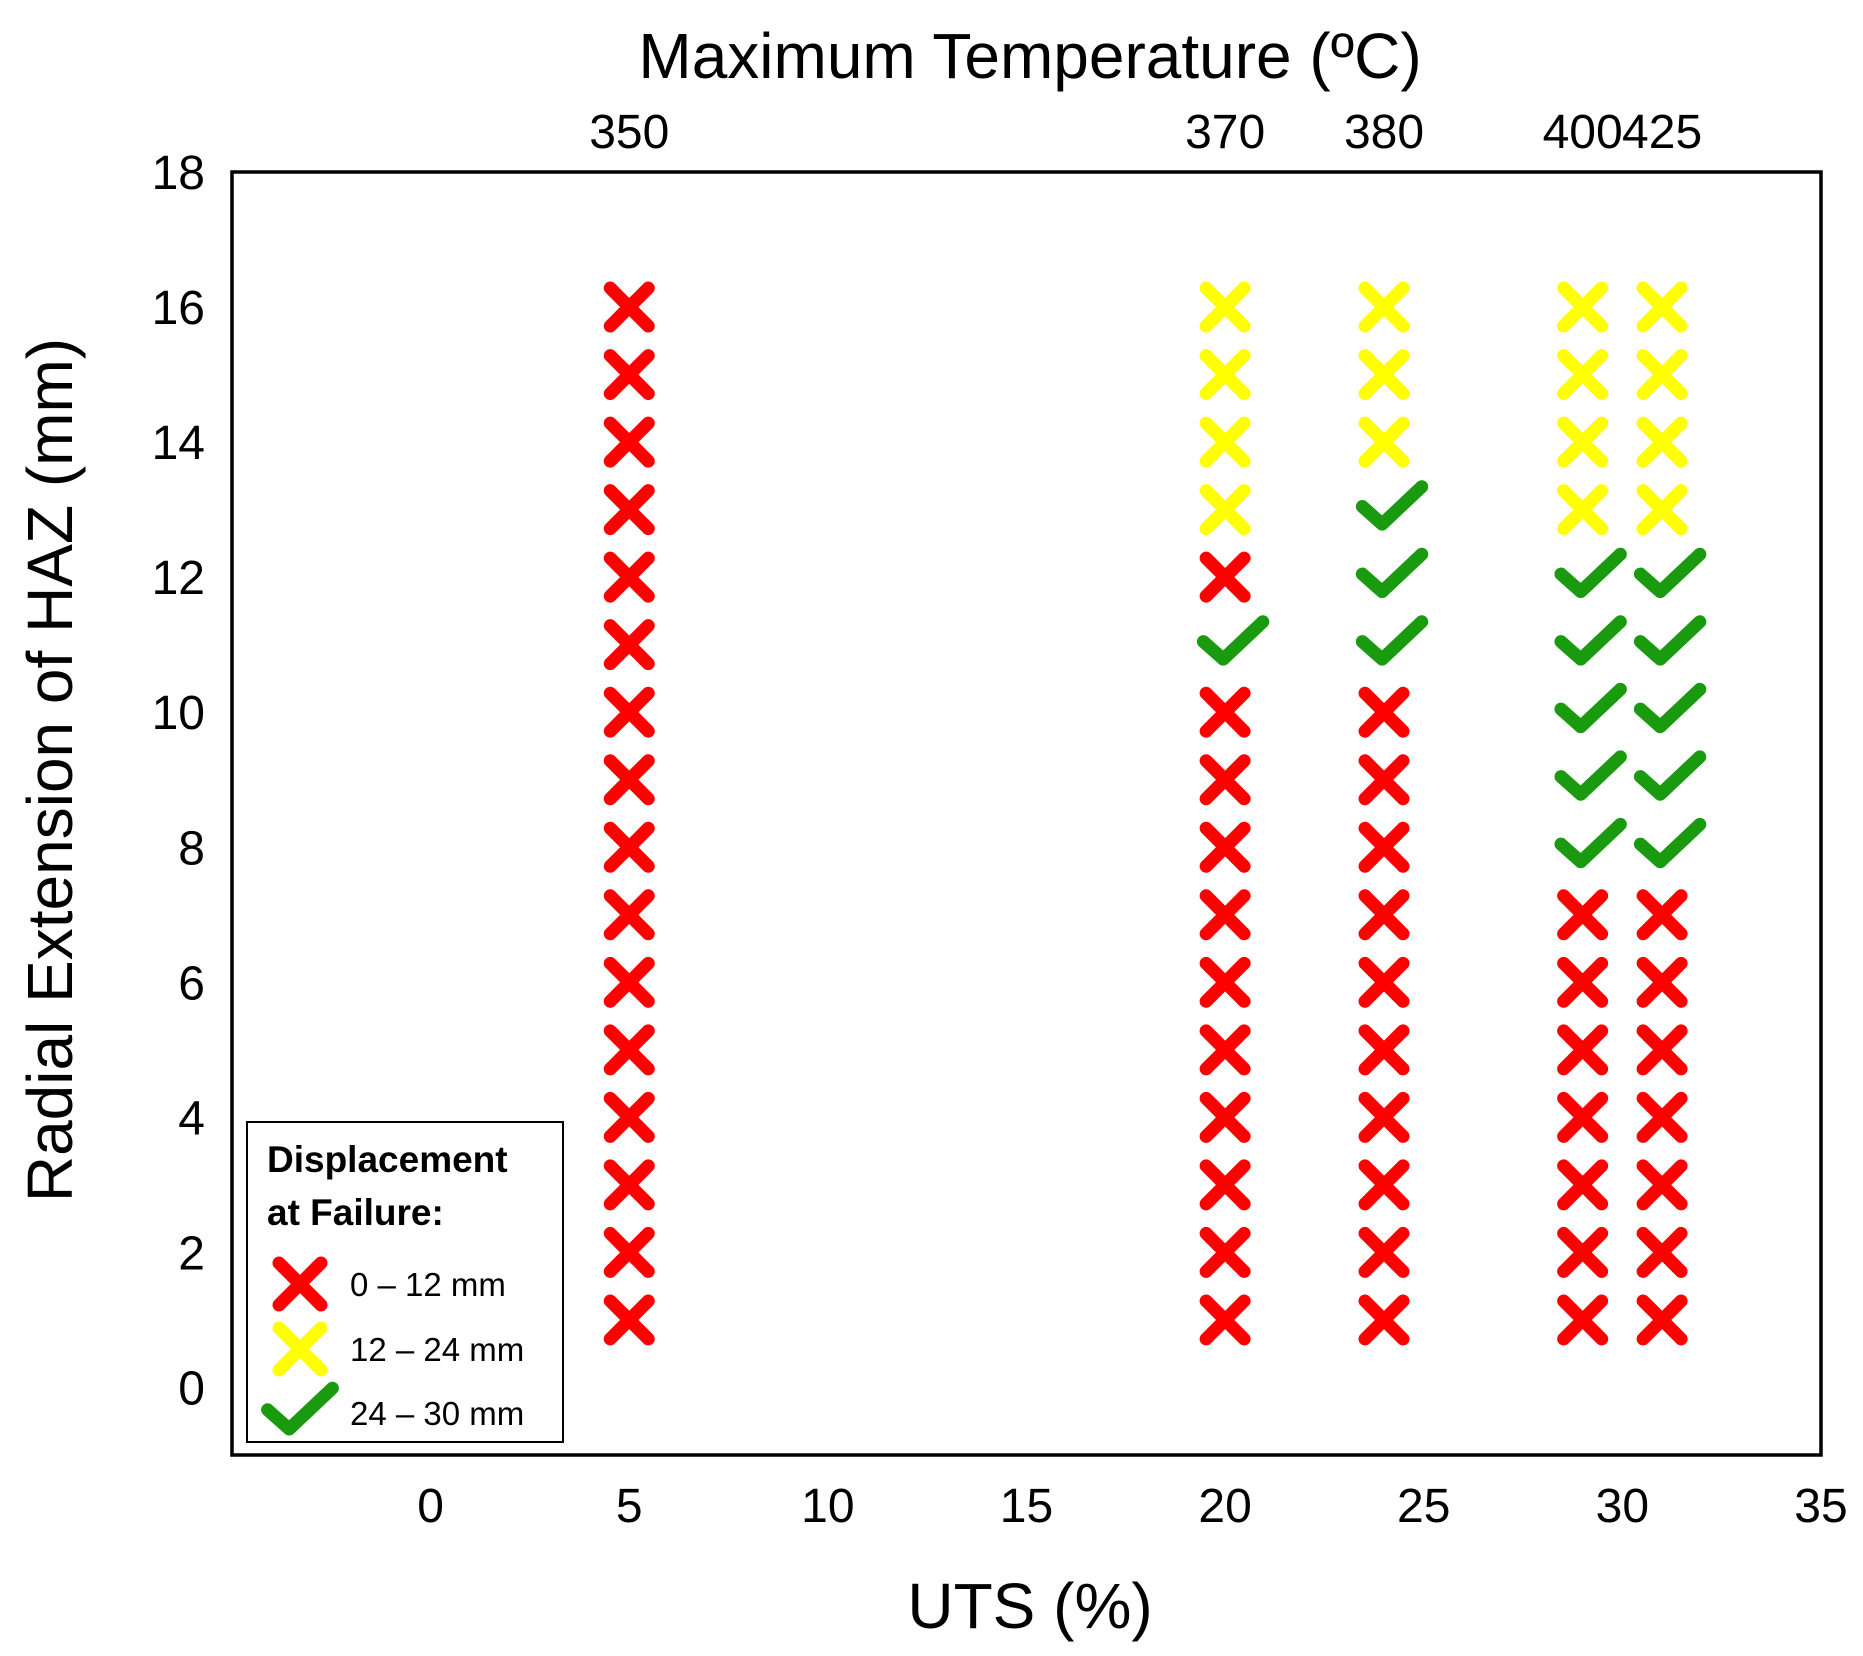 This screenshot has height=1656, width=1863. What do you see at coordinates (1662, 1320) in the screenshot?
I see `marker-425C-y1-cross` at bounding box center [1662, 1320].